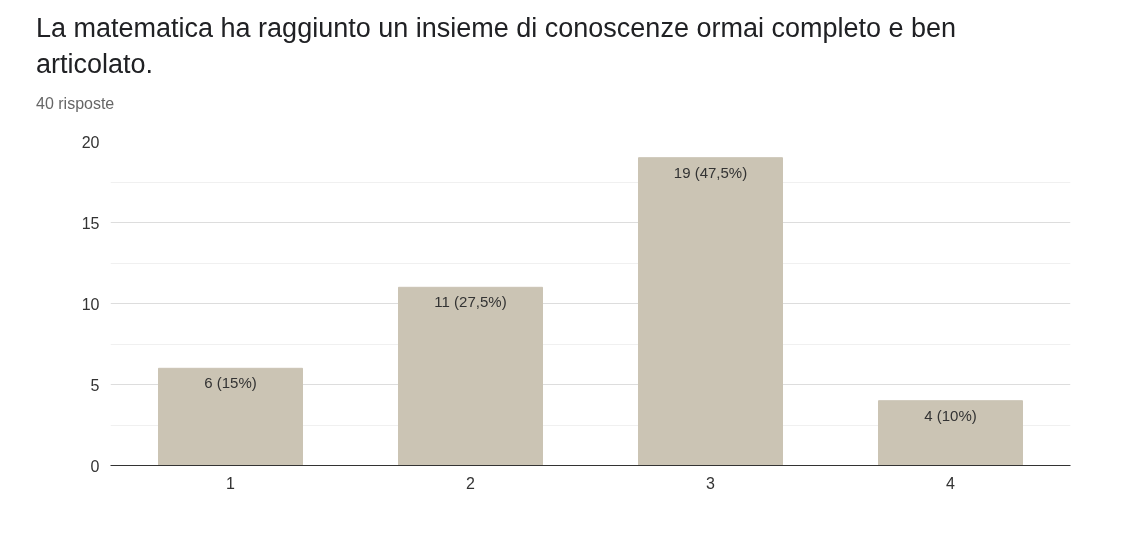 This screenshot has width=1132, height=556. Describe the element at coordinates (95, 466) in the screenshot. I see `y-tick-label: 0` at that location.